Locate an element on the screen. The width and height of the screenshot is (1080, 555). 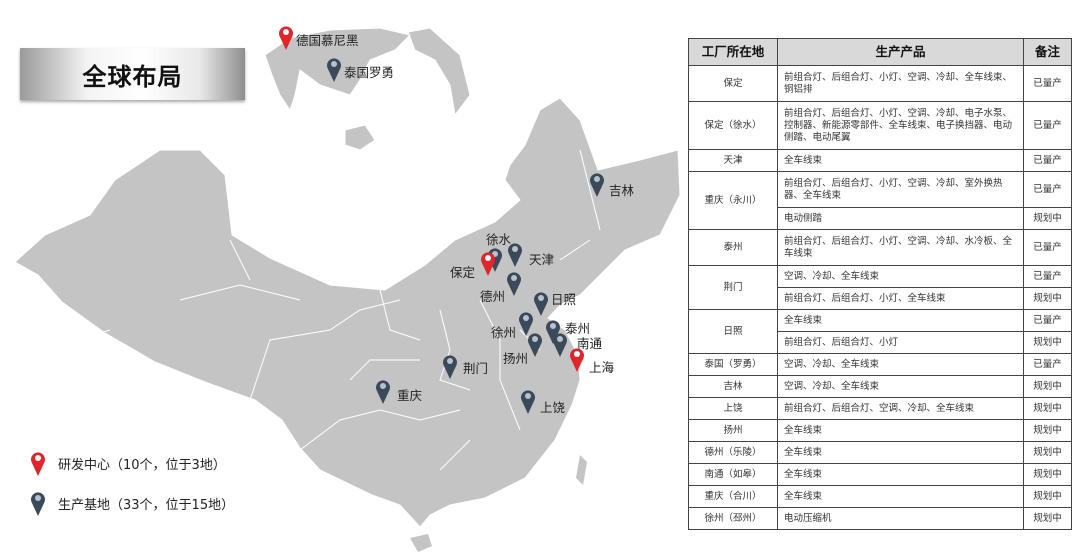
table-row: 德州（乐陵） 全车线束 规划中 is located at coordinates (880, 452).